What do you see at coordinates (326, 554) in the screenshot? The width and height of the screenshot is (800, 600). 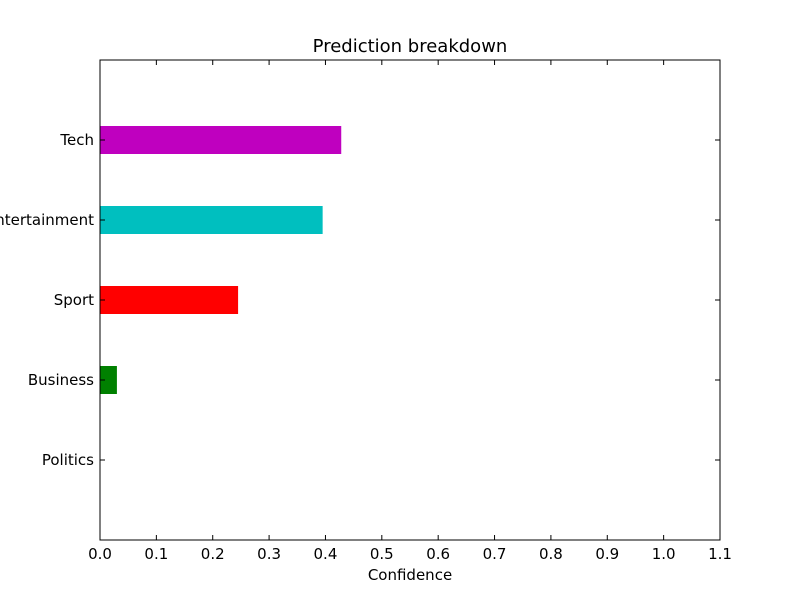 I see `x-tick-label-4: 0.4` at bounding box center [326, 554].